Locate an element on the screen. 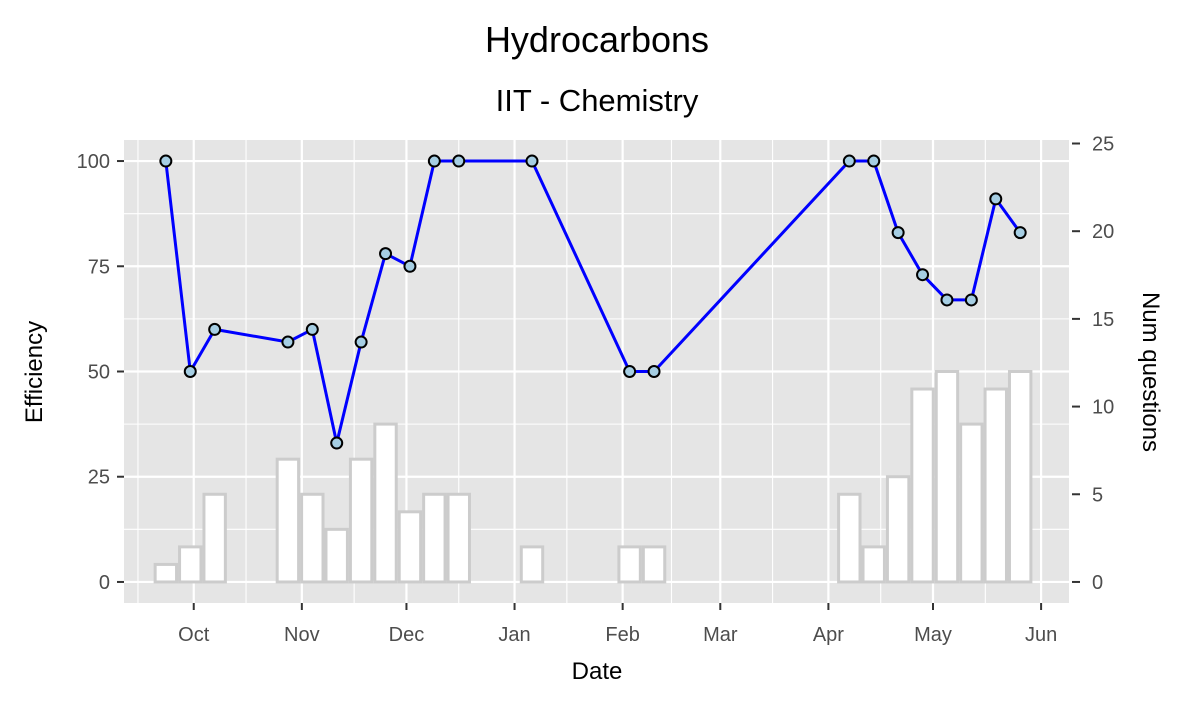 The image size is (1181, 713). y-tick-label: 0 is located at coordinates (104, 583).